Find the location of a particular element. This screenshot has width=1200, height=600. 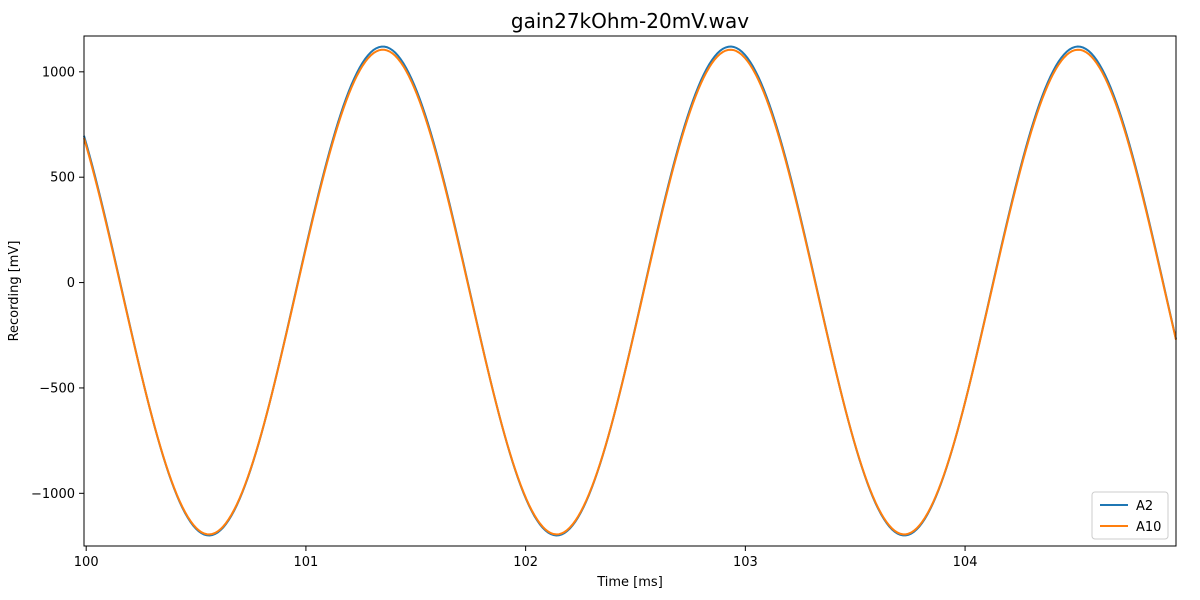

x-tick-label: 101 is located at coordinates (306, 562).